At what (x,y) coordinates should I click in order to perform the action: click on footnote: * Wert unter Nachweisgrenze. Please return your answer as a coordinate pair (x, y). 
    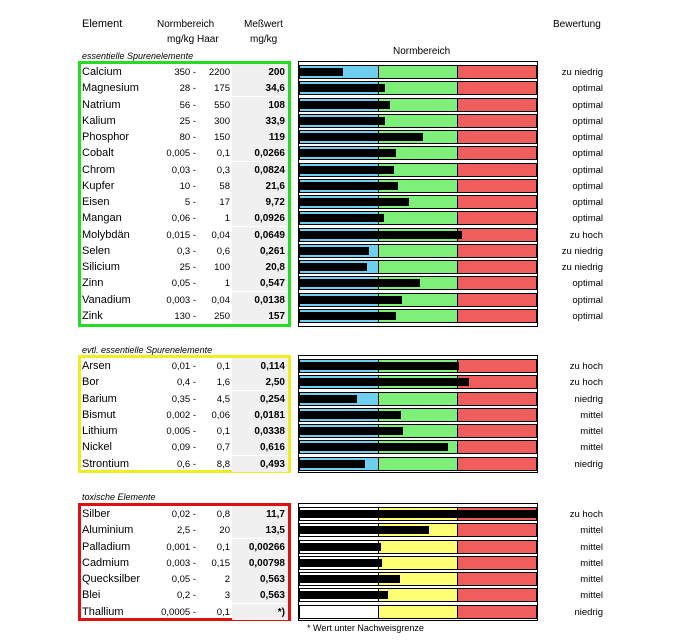
    Looking at the image, I should click on (365, 628).